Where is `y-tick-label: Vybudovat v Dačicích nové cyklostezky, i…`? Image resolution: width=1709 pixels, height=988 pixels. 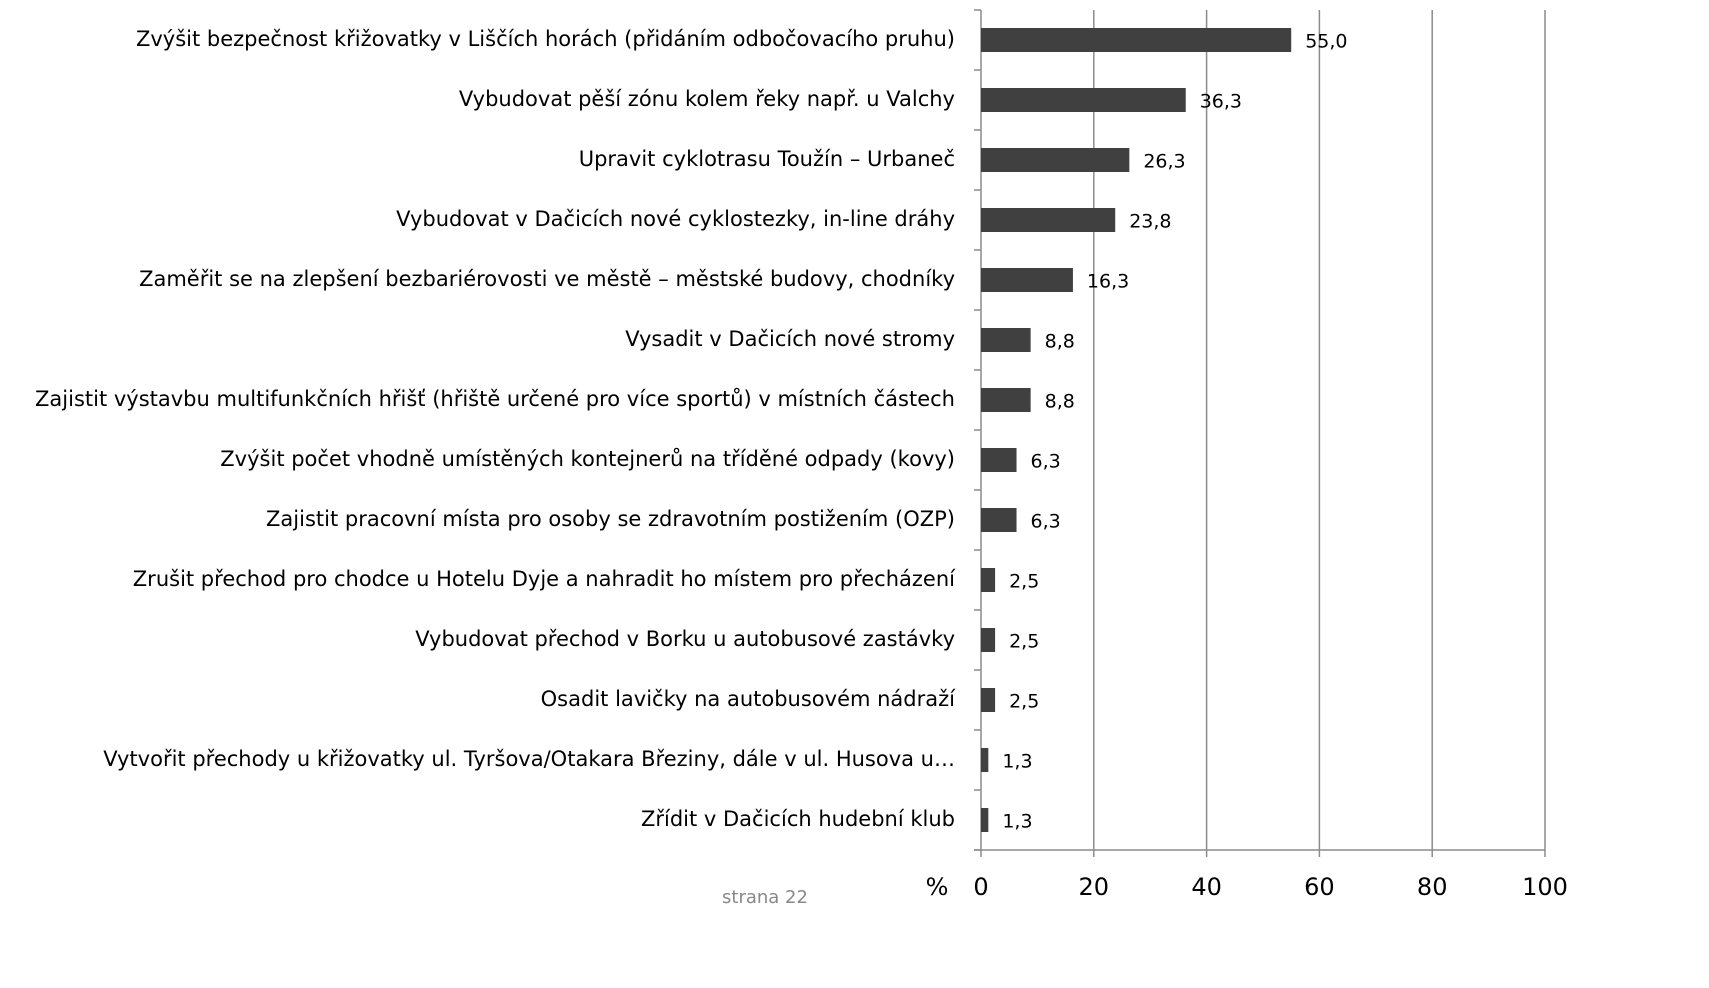
y-tick-label: Vybudovat v Dačicích nové cyklostezky, i… is located at coordinates (675, 219).